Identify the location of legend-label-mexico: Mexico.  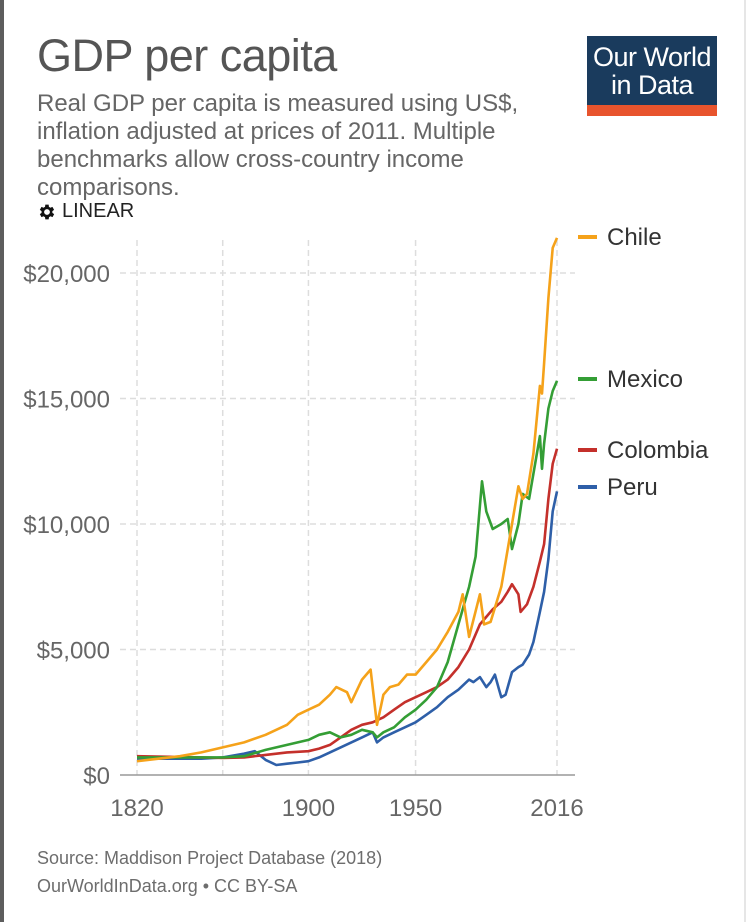
(645, 379).